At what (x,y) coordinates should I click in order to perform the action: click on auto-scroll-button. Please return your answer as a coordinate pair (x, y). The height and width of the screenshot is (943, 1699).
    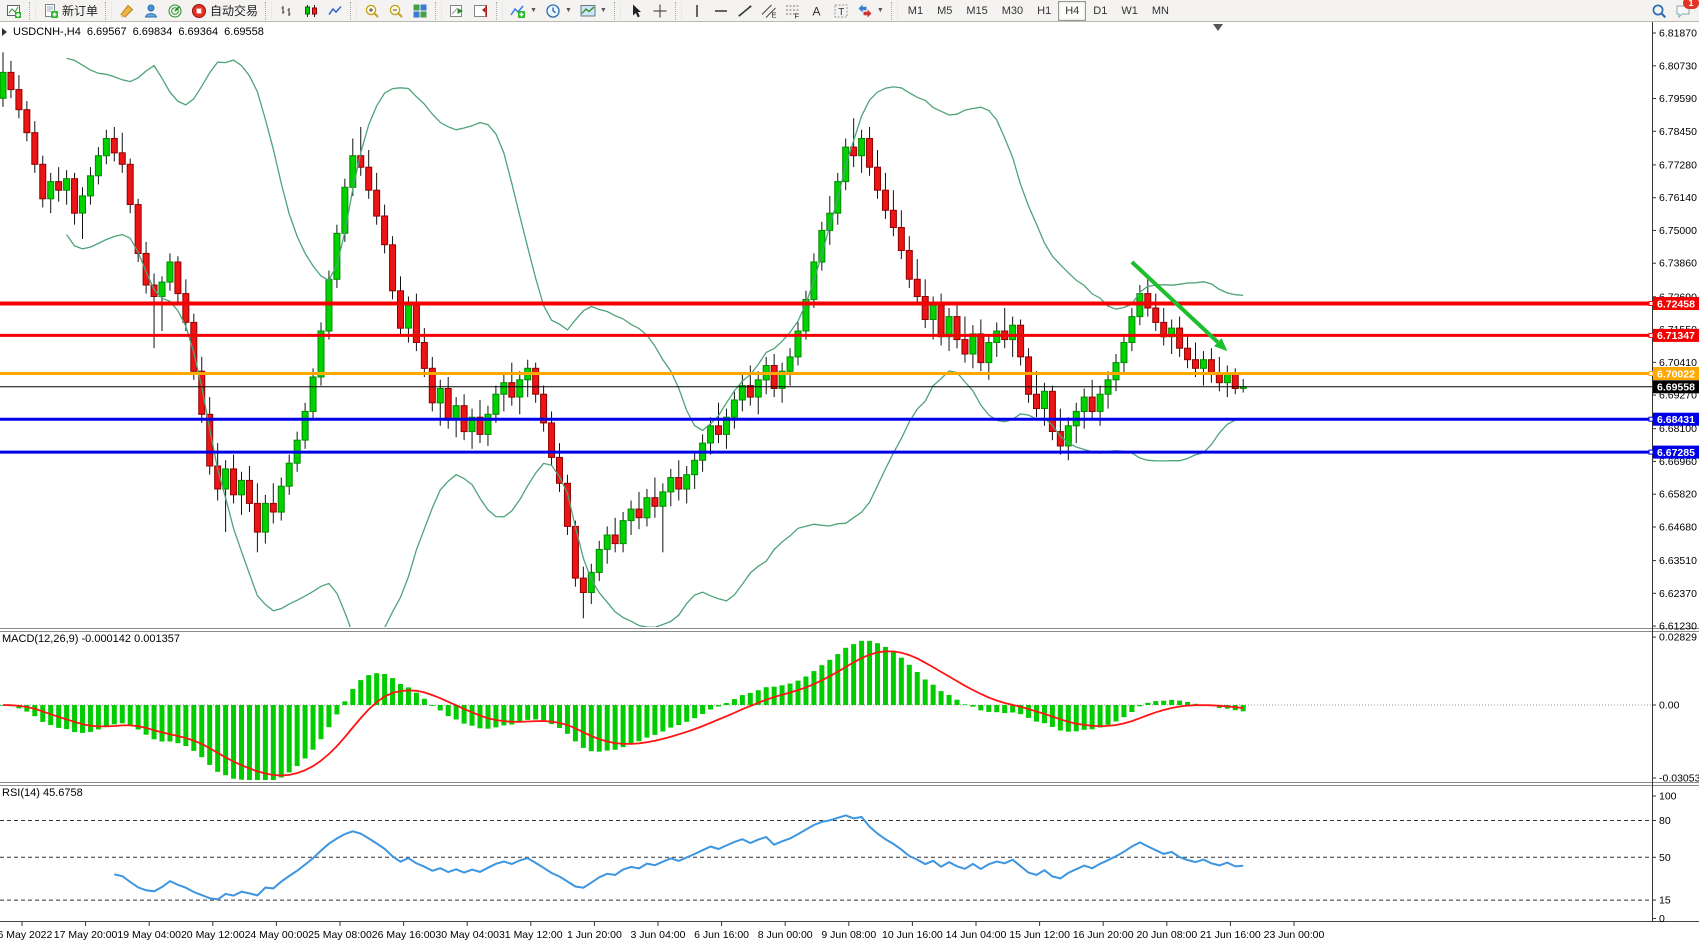
    Looking at the image, I should click on (457, 11).